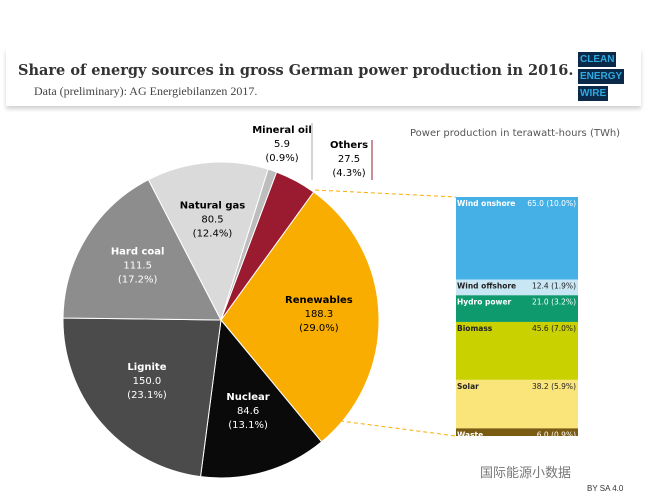 The height and width of the screenshot is (503, 653). What do you see at coordinates (208, 241) in the screenshot?
I see `pie-slice-natural-gas` at bounding box center [208, 241].